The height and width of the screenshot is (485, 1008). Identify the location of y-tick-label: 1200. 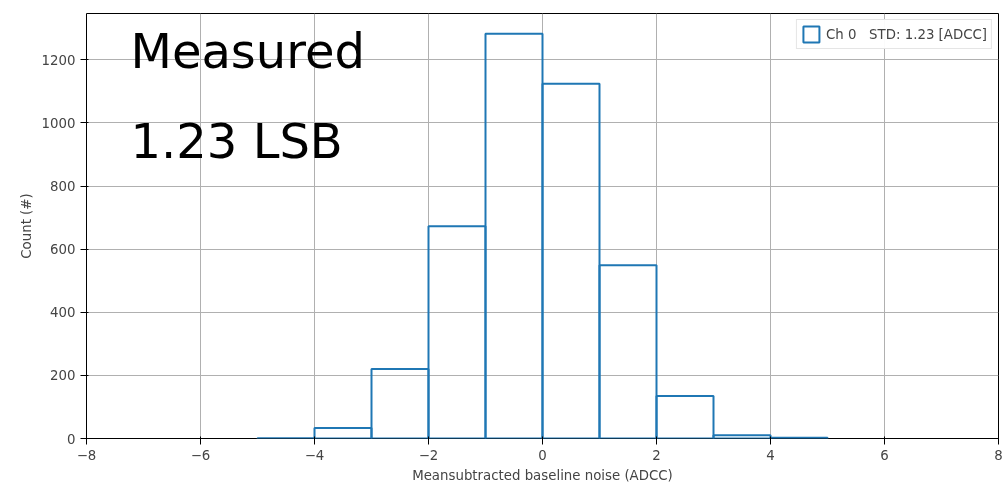
(58, 60).